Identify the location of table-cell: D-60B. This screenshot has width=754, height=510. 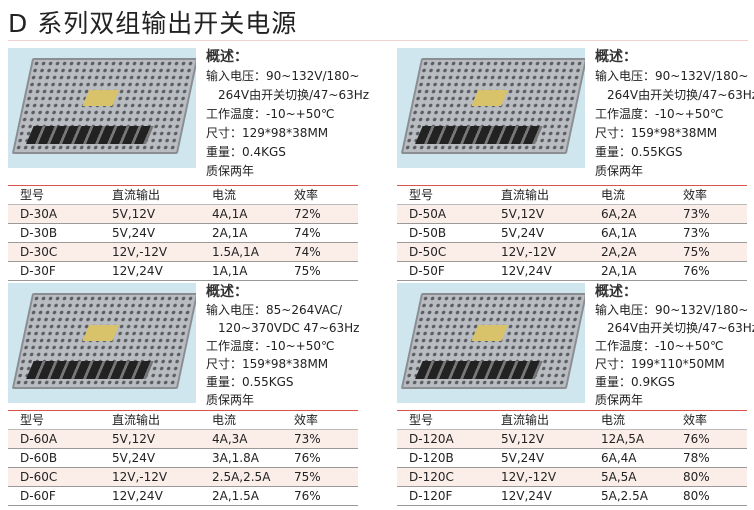
(54, 458).